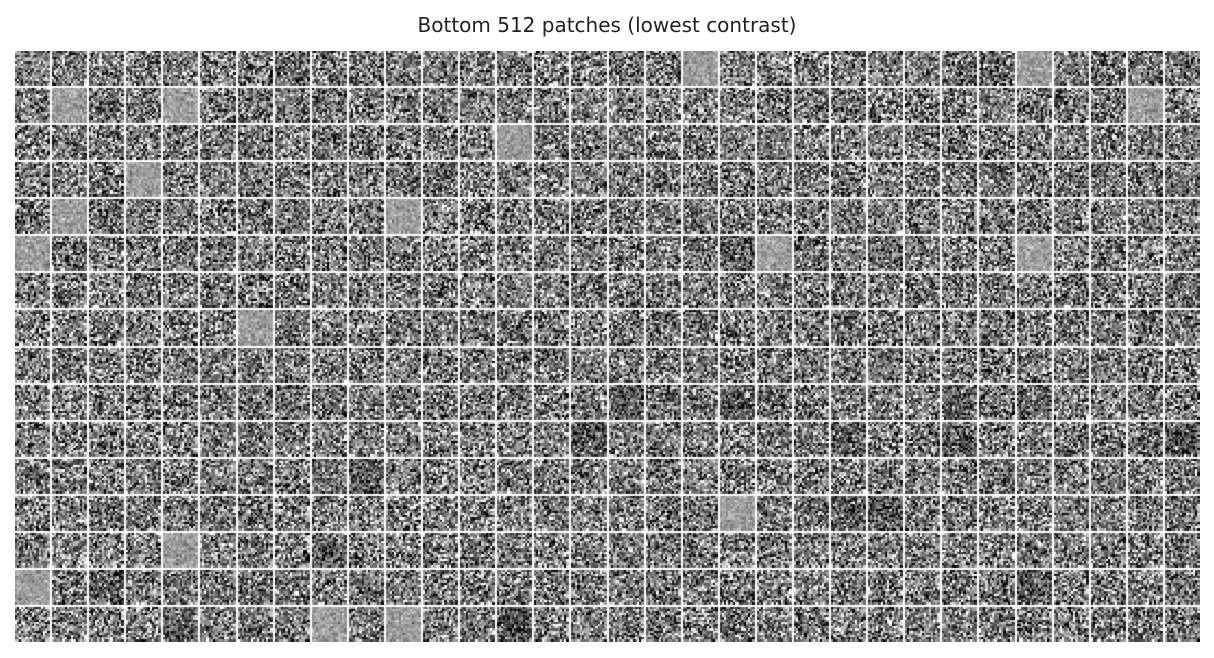 The image size is (1214, 658). Describe the element at coordinates (607, 25) in the screenshot. I see `figure-title: Bottom 512 patches (lowest contrast)` at that location.